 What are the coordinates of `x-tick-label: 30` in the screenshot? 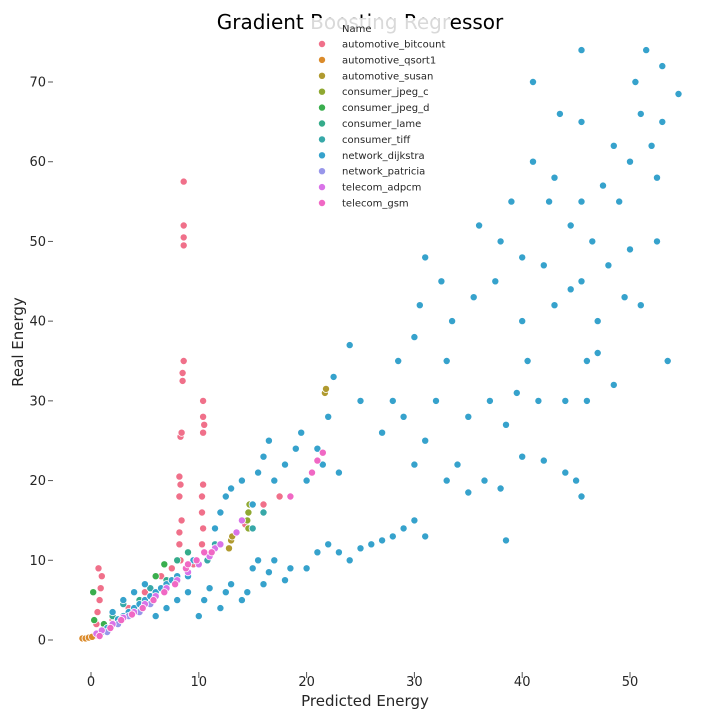 It's located at (414, 682).